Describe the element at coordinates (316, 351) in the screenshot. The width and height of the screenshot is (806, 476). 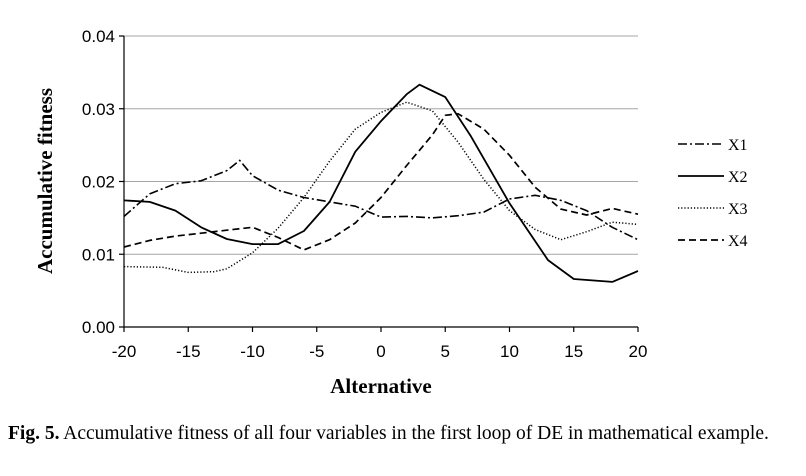
I see `x-tick-label: -5` at that location.